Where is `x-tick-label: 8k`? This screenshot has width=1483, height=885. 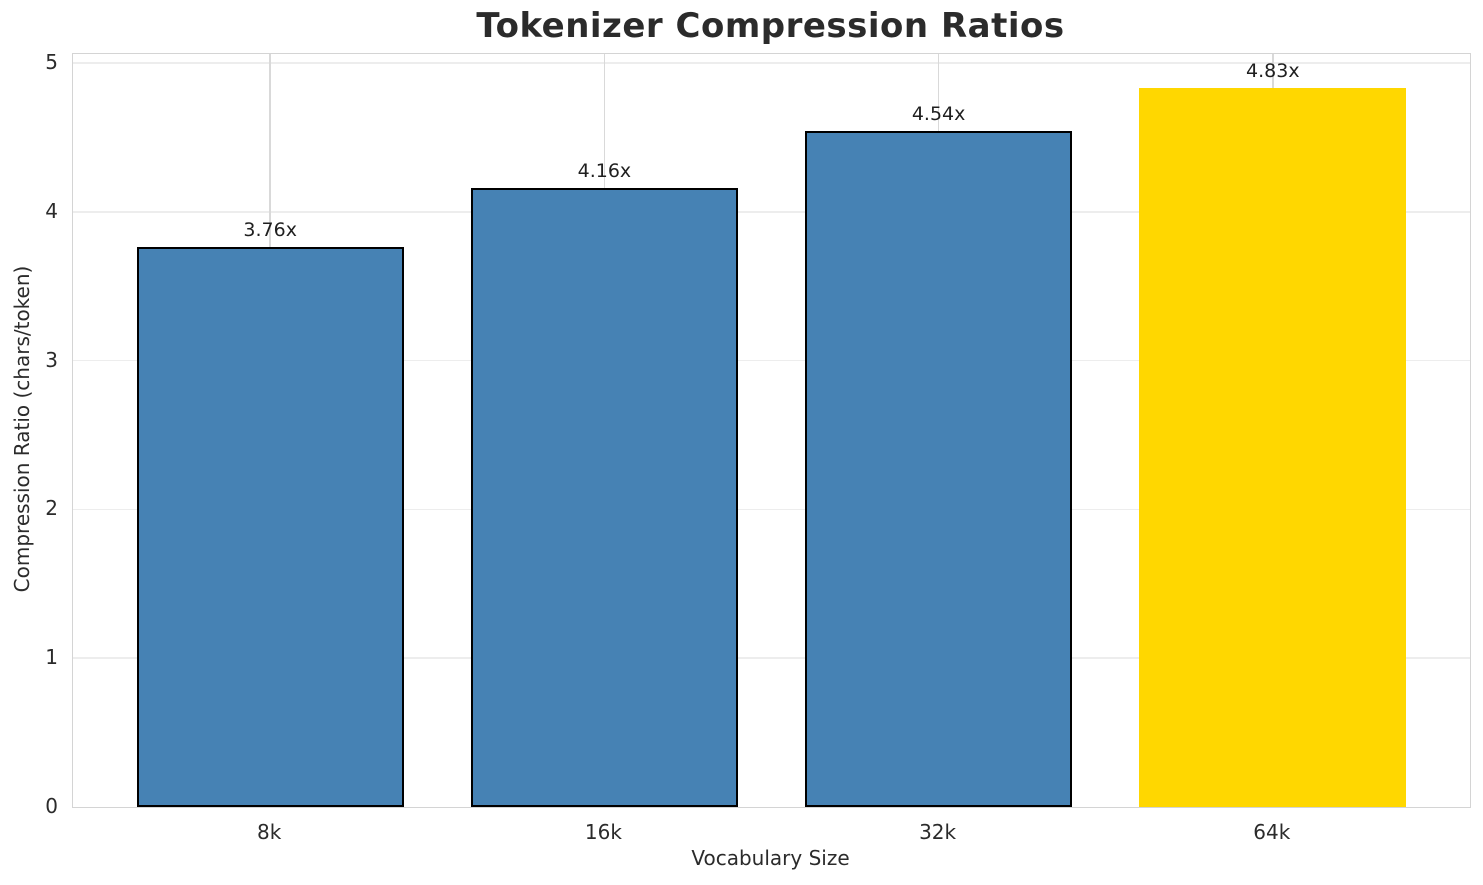 x-tick-label: 8k is located at coordinates (269, 832).